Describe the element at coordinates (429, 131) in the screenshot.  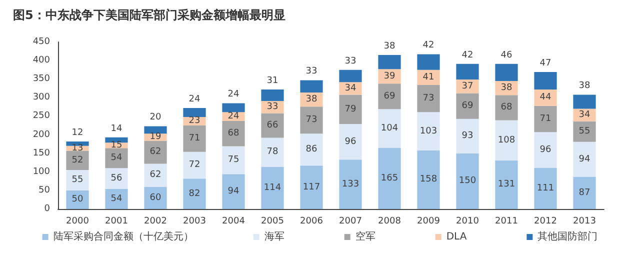
I see `data-label: 103` at that location.